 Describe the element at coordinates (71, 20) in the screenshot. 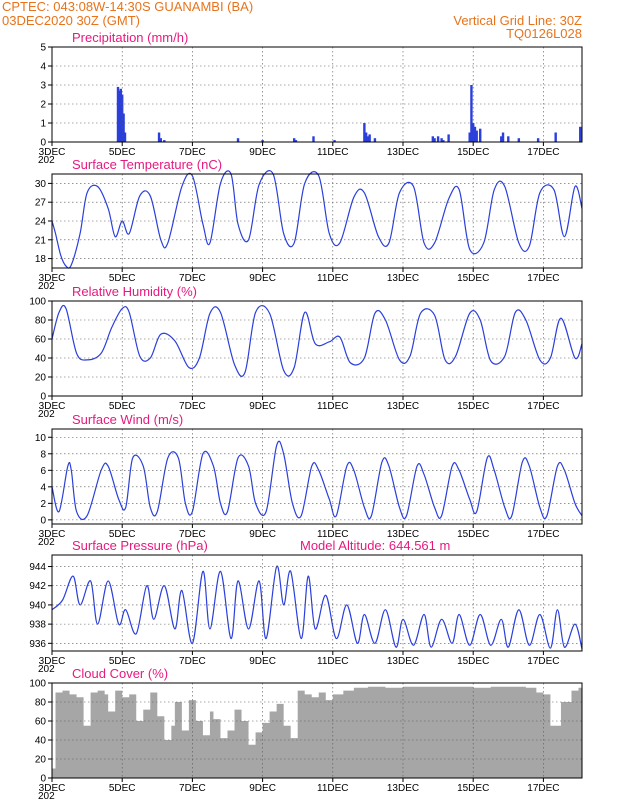

I see `header-datetime: 03DEC2020 30Z (GMT)` at that location.